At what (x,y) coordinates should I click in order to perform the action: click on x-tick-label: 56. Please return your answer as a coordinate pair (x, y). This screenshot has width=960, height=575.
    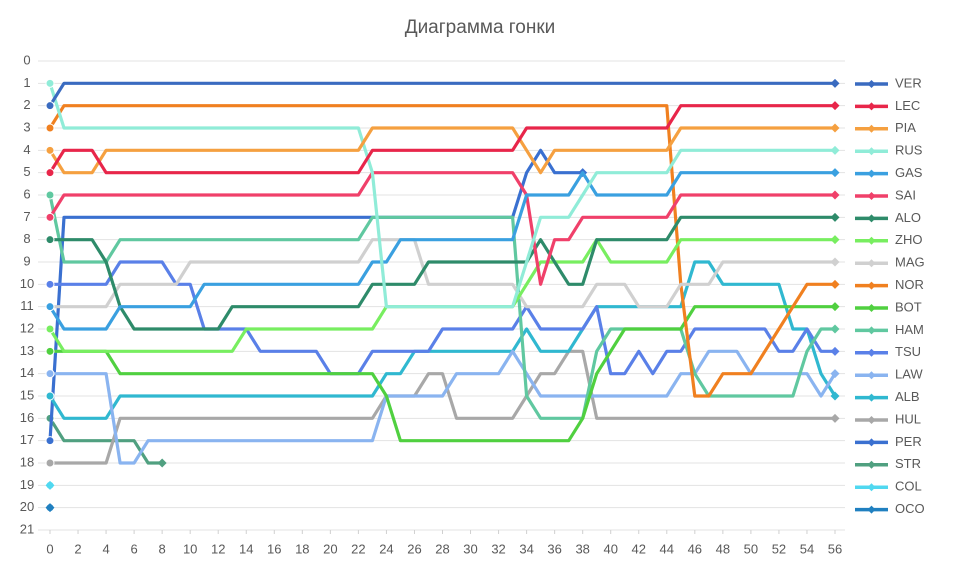
    Looking at the image, I should click on (835, 548).